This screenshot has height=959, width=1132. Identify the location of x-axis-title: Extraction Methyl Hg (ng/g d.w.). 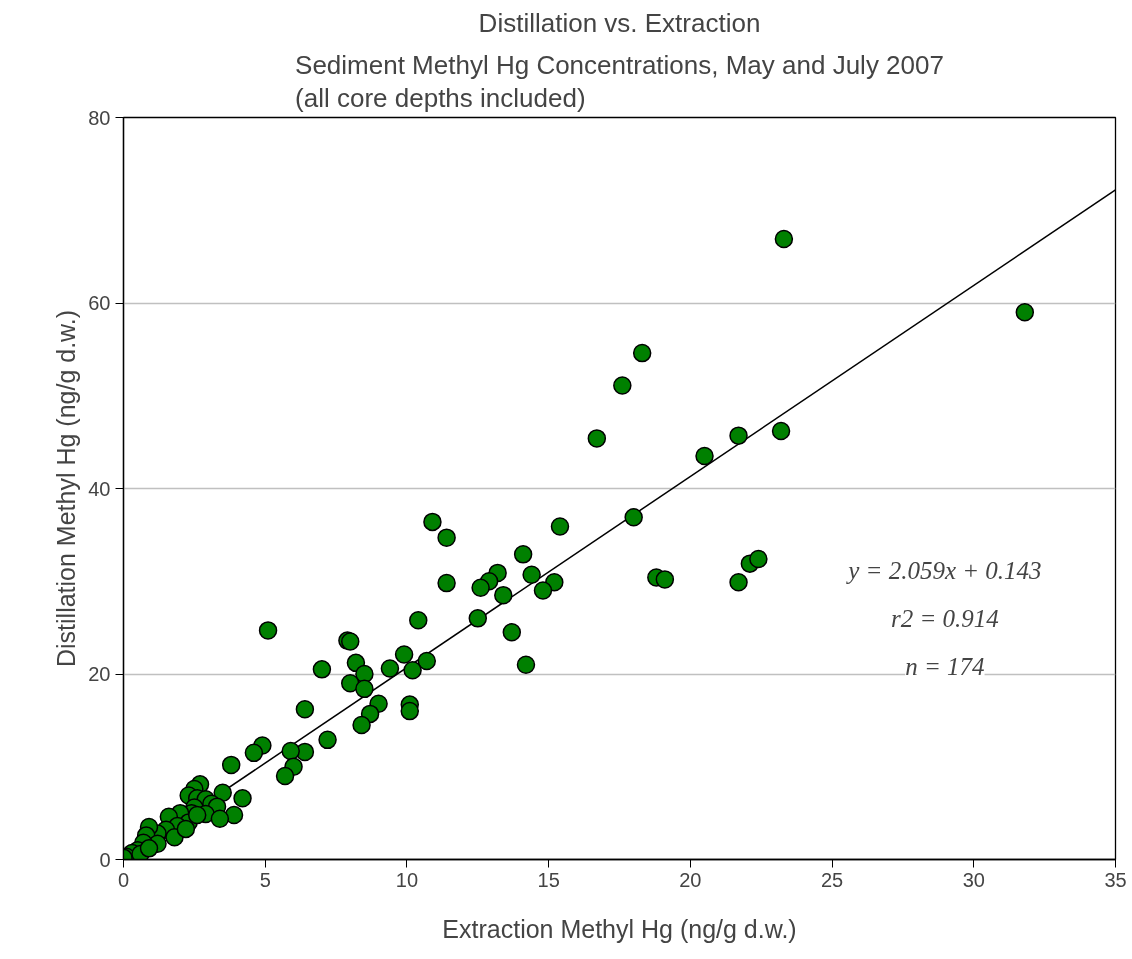
(619, 928).